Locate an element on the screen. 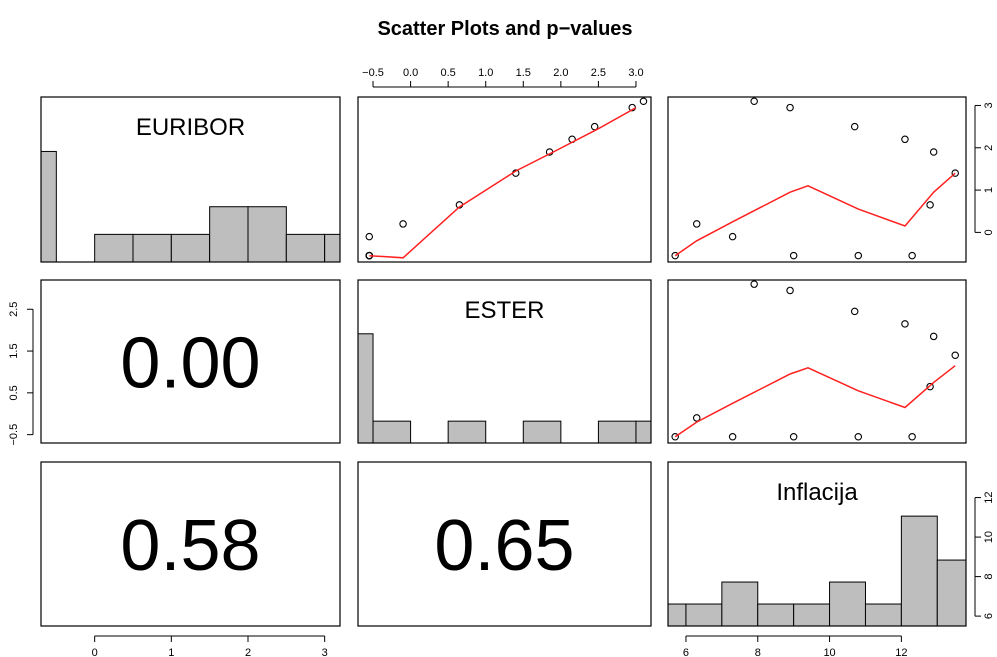  variable-label-euribor: EURIBOR is located at coordinates (190, 127).